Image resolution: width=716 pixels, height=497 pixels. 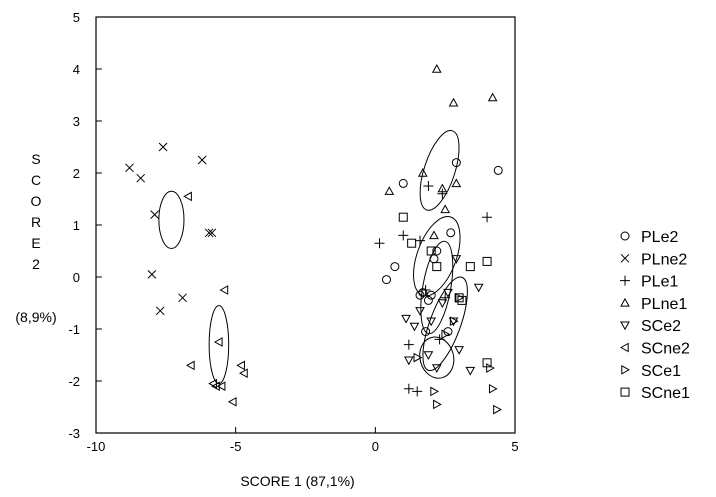 I want to click on x-tick-label: 0, so click(x=375, y=446).